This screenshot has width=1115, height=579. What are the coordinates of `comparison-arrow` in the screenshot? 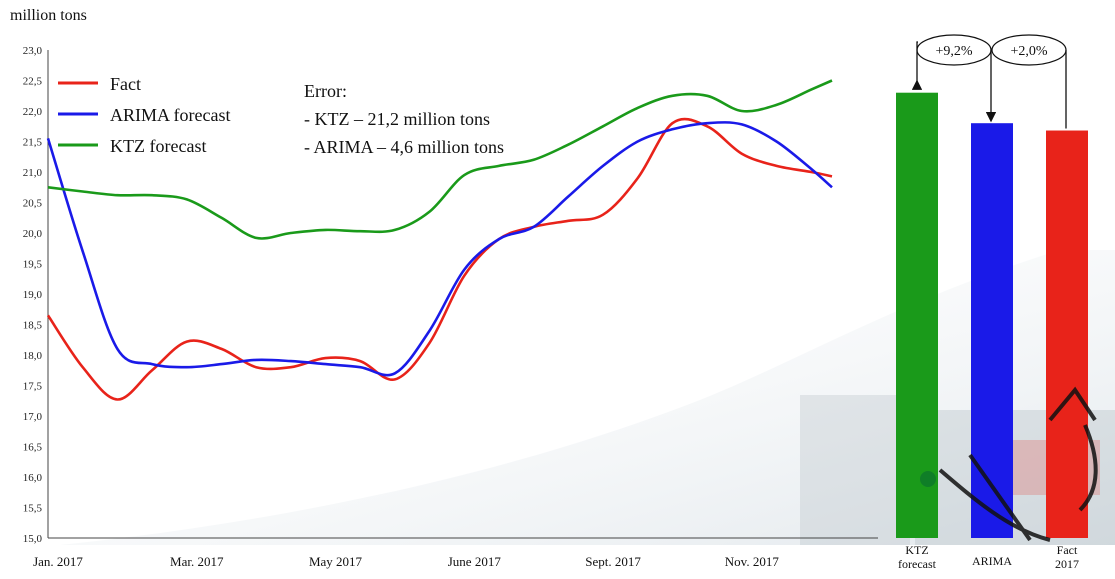 It's located at (917, 65).